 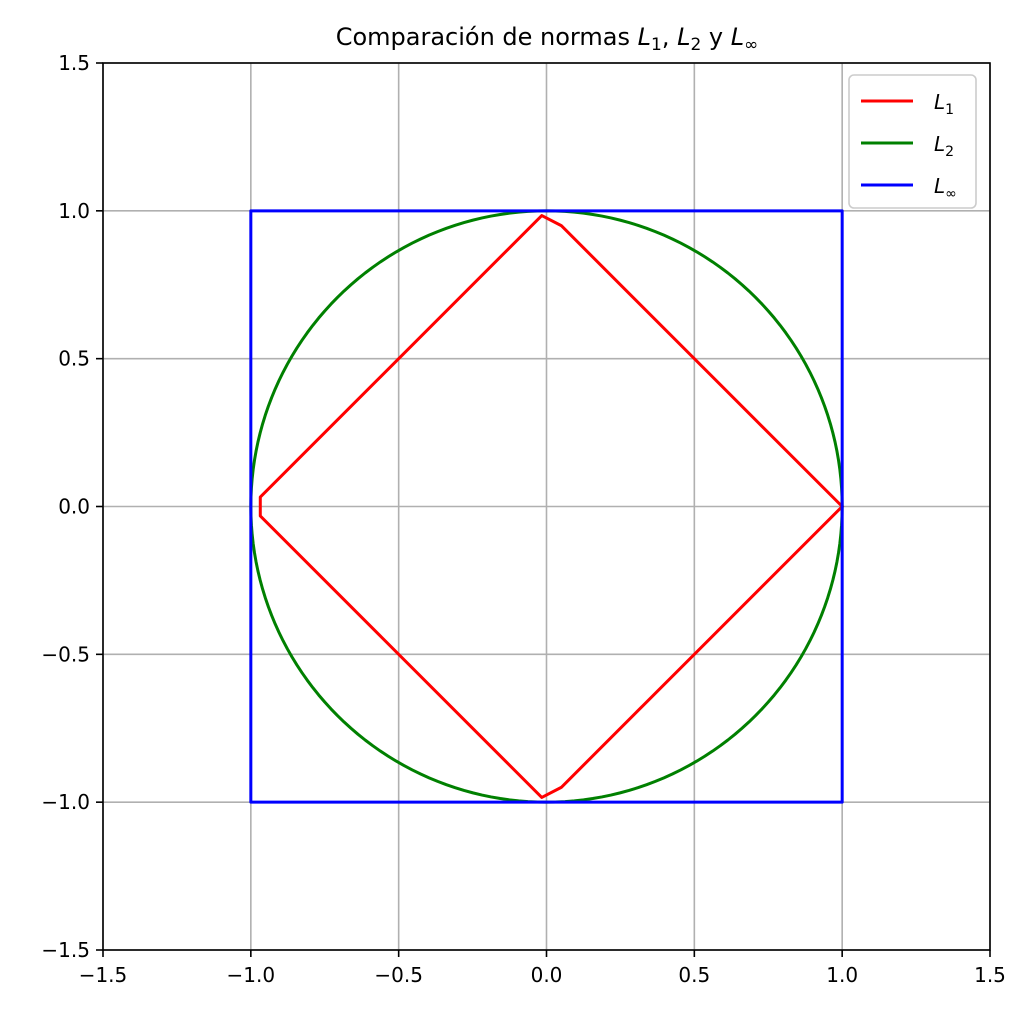 I want to click on x-tick-label-1: −1.0, so click(x=251, y=975).